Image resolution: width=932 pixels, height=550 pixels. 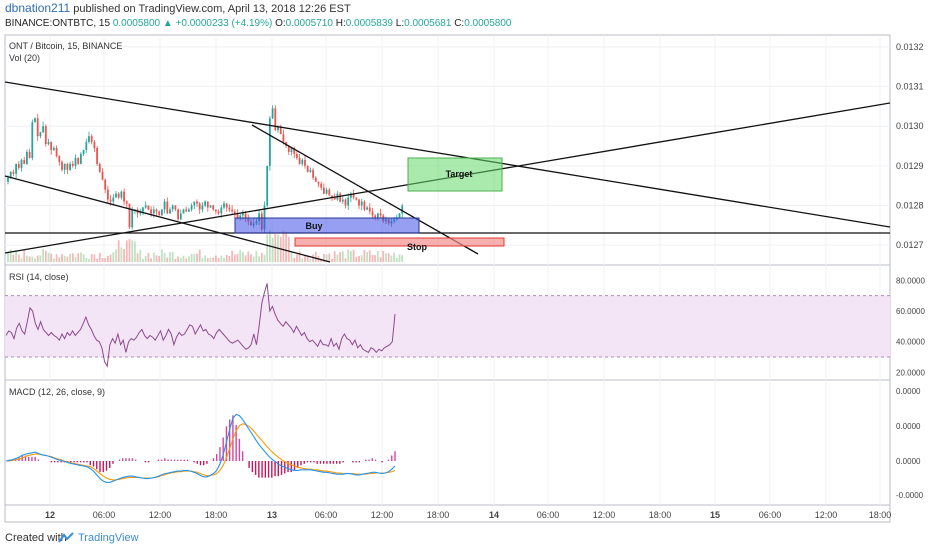 What do you see at coordinates (201, 452) in the screenshot?
I see `macd-signal-line` at bounding box center [201, 452].